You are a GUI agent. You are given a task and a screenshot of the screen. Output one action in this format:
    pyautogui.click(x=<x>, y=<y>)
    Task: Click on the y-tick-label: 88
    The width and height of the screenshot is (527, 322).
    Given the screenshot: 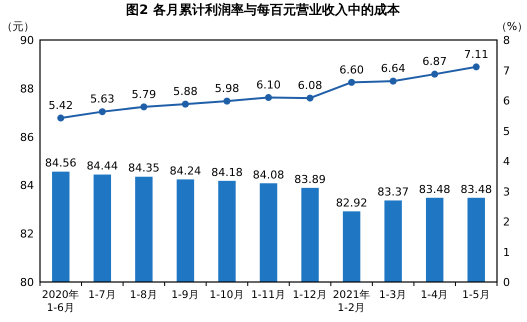 What is the action you would take?
    pyautogui.click(x=27, y=89)
    